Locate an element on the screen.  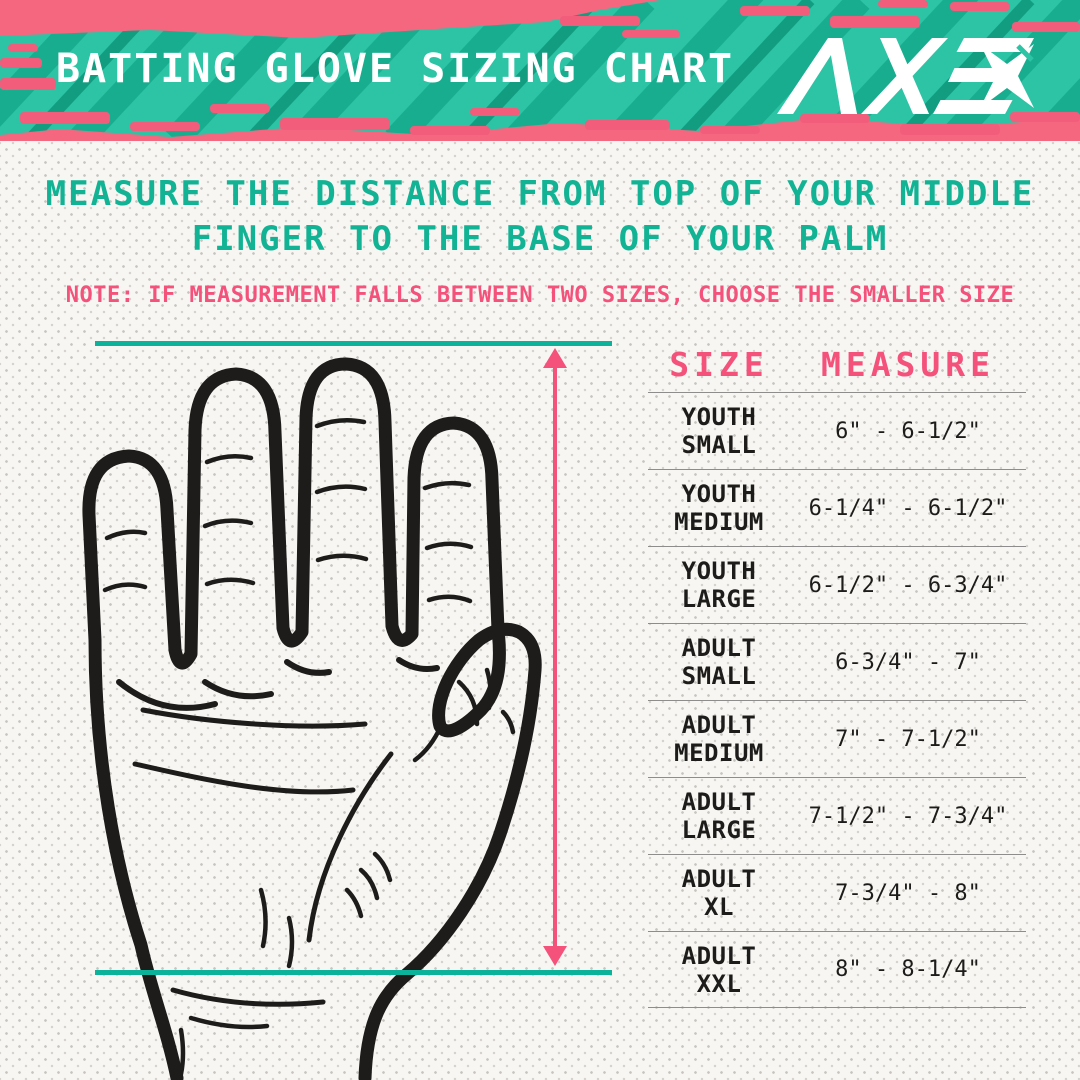
table-row: YOUTH SMALL 6" - 6-1/2" is located at coordinates (837, 430).